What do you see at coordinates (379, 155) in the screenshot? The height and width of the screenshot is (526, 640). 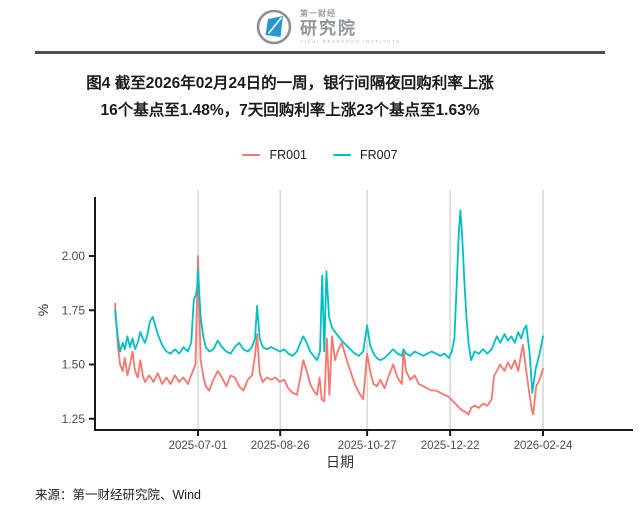 I see `legend-label: FR007` at bounding box center [379, 155].